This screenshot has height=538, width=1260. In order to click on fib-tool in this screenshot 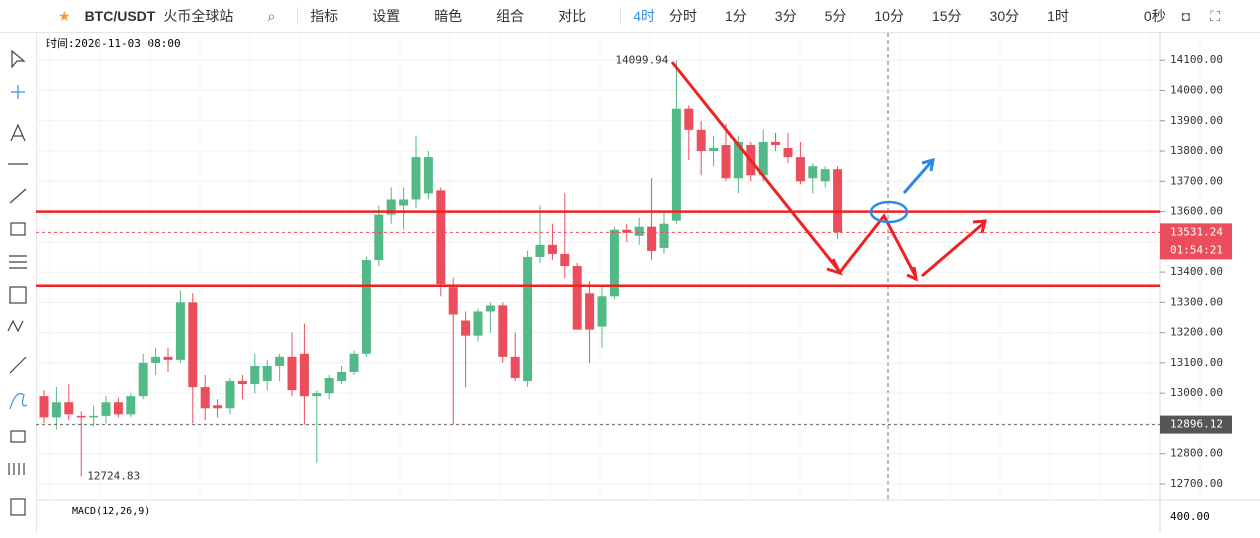, I will do `click(18, 262)`.